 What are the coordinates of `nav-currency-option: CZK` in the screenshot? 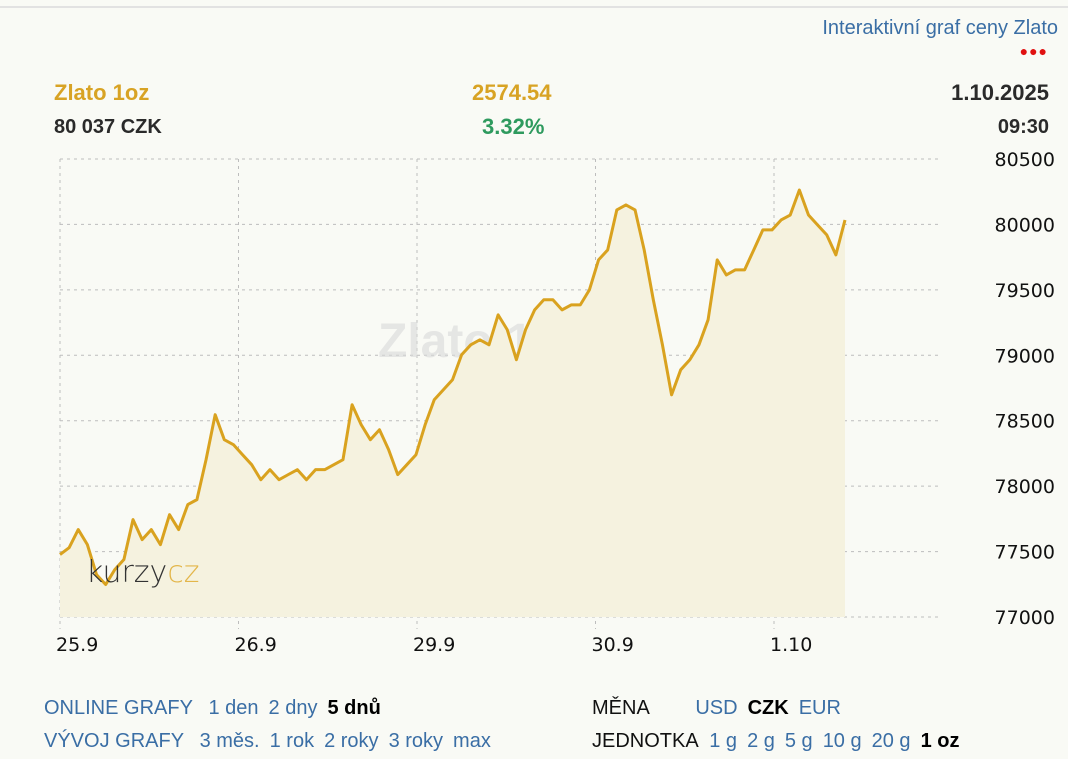 It's located at (768, 708).